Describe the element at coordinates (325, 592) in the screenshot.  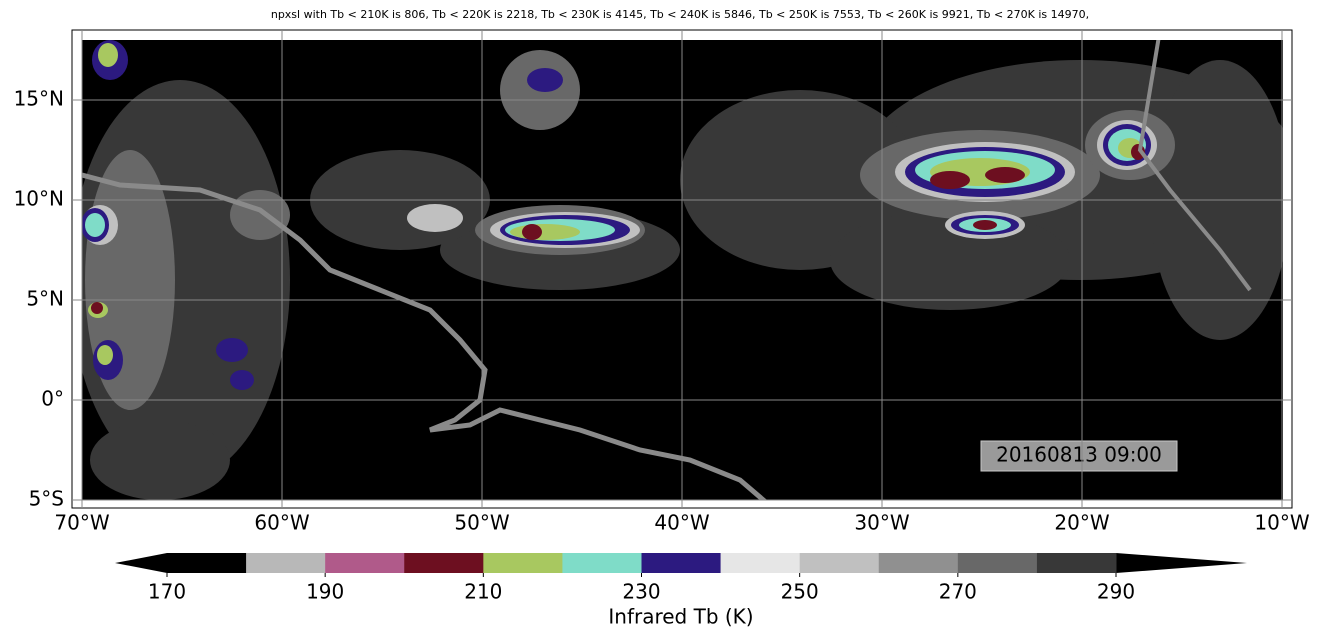
I see `colorbar-tick-label: 190` at that location.